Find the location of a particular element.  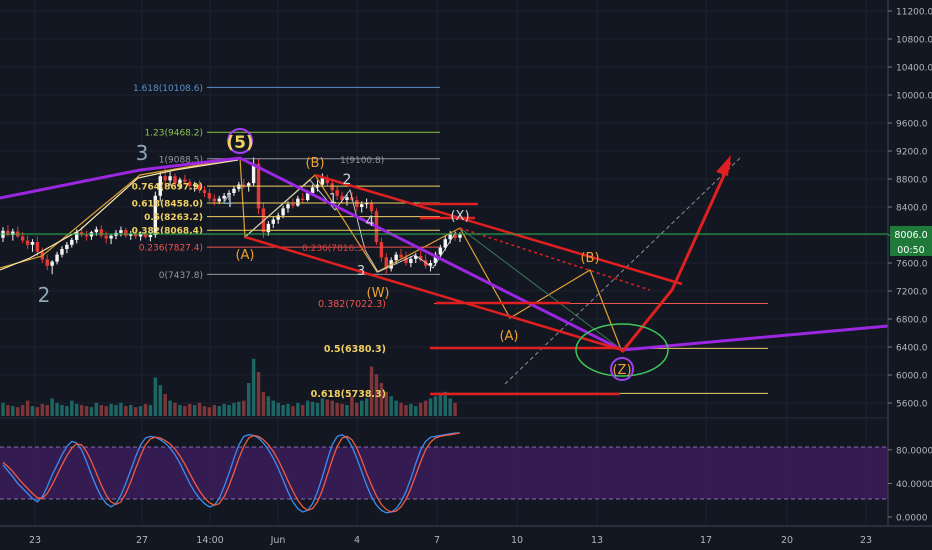

time-tick-label: 20 is located at coordinates (787, 540).